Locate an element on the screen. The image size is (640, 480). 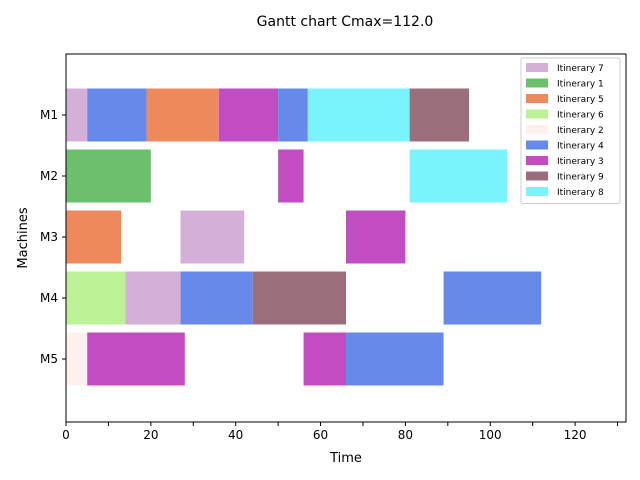
x-tick-label: 80 is located at coordinates (405, 435).